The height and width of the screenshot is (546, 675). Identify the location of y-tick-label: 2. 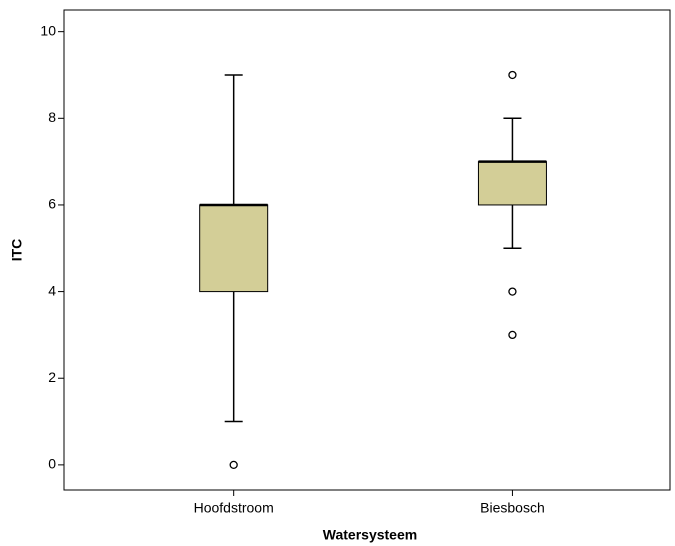
(52, 377).